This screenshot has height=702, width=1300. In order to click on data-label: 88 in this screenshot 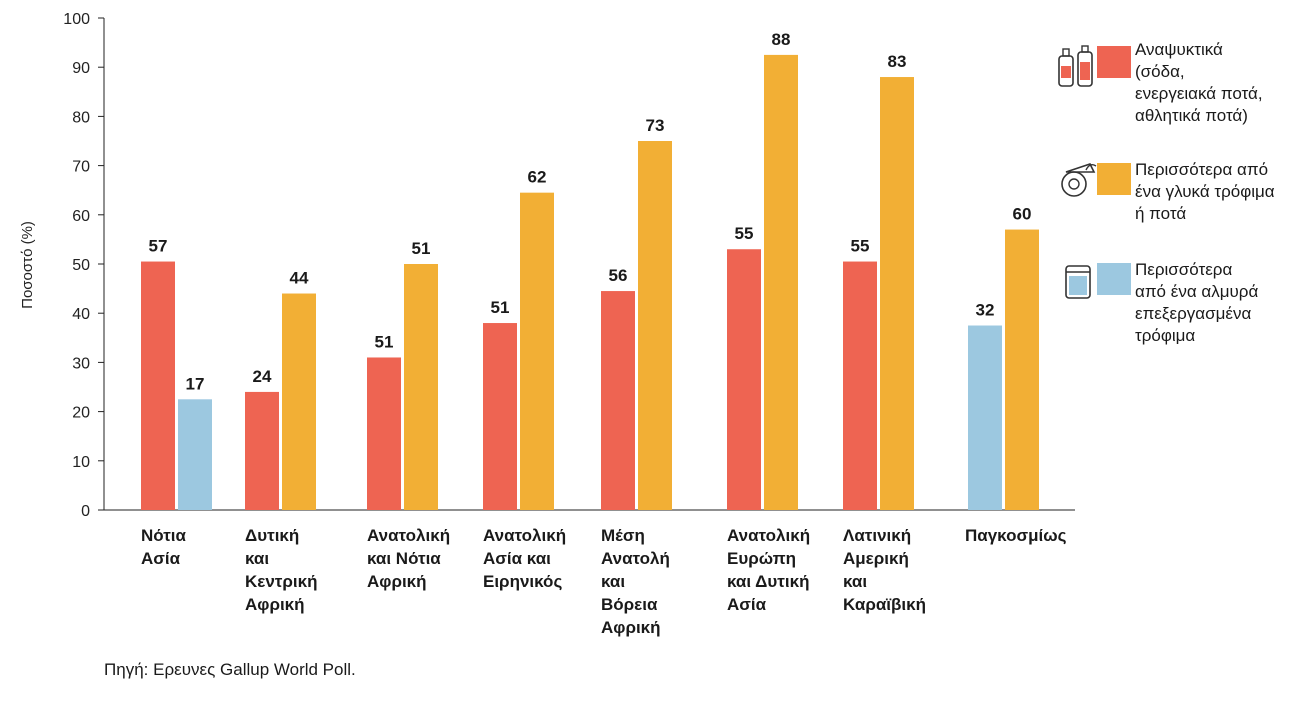, I will do `click(781, 39)`.